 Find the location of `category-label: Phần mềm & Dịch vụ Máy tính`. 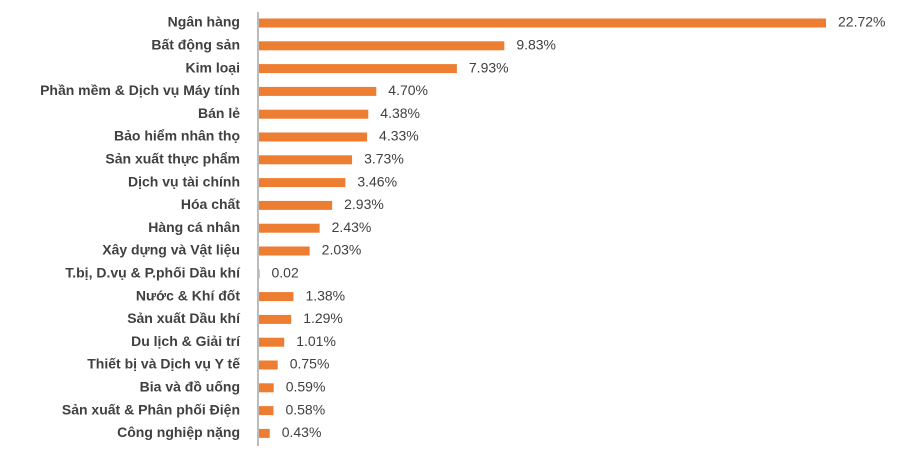

category-label: Phần mềm & Dịch vụ Máy tính is located at coordinates (140, 90).